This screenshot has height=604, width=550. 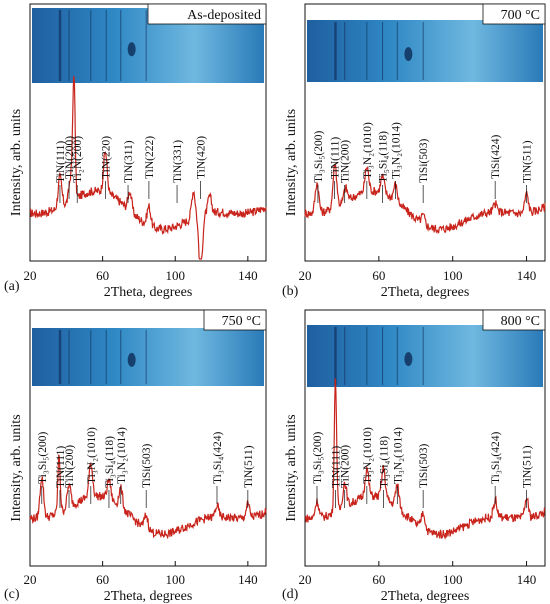 What do you see at coordinates (106, 157) in the screenshot?
I see `peak-annotation: TiN(220)` at bounding box center [106, 157].